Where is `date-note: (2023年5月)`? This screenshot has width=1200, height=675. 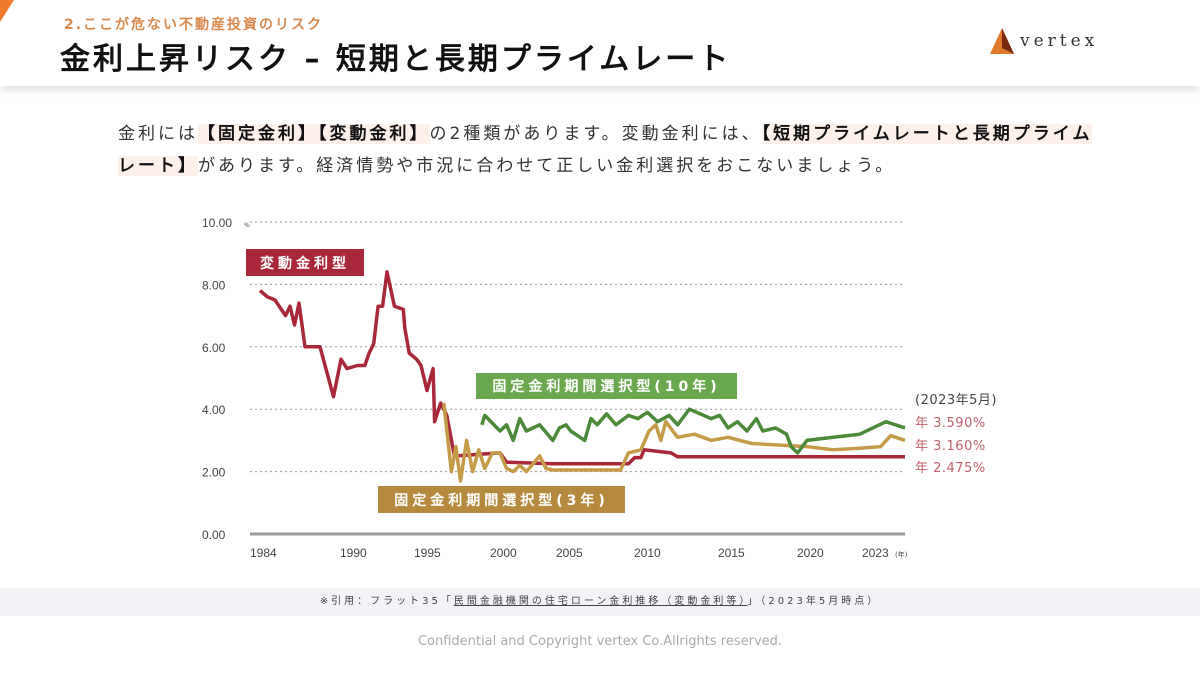
date-note: (2023年5月) is located at coordinates (956, 400).